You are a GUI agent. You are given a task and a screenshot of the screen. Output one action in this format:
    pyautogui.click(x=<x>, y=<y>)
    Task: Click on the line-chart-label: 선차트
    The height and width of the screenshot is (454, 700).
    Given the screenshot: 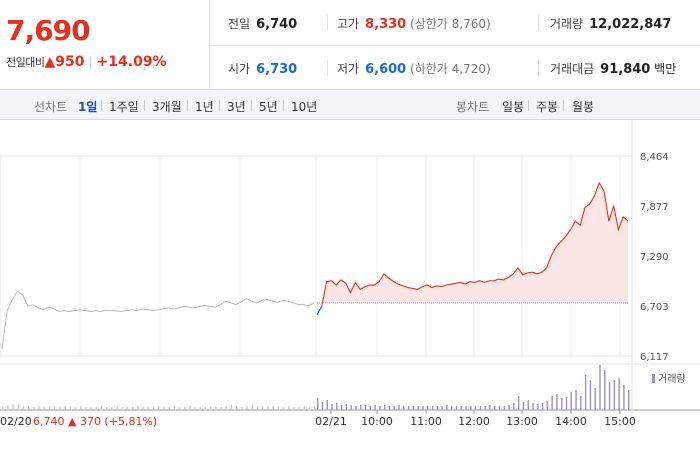 What is the action you would take?
    pyautogui.click(x=51, y=107)
    